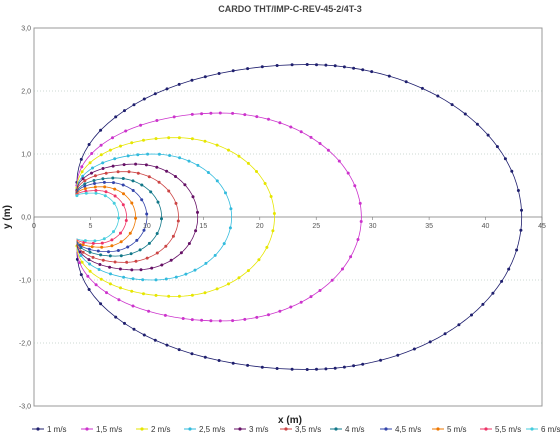 This screenshot has height=438, width=560. What do you see at coordinates (147, 226) in the screenshot?
I see `x-tick-label: 10` at bounding box center [147, 226].